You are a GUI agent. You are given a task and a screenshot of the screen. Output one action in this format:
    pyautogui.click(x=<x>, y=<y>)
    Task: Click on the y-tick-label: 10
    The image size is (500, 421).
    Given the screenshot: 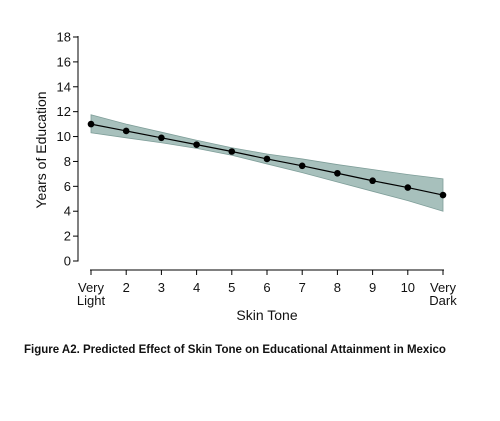 What is the action you would take?
    pyautogui.click(x=64, y=136)
    